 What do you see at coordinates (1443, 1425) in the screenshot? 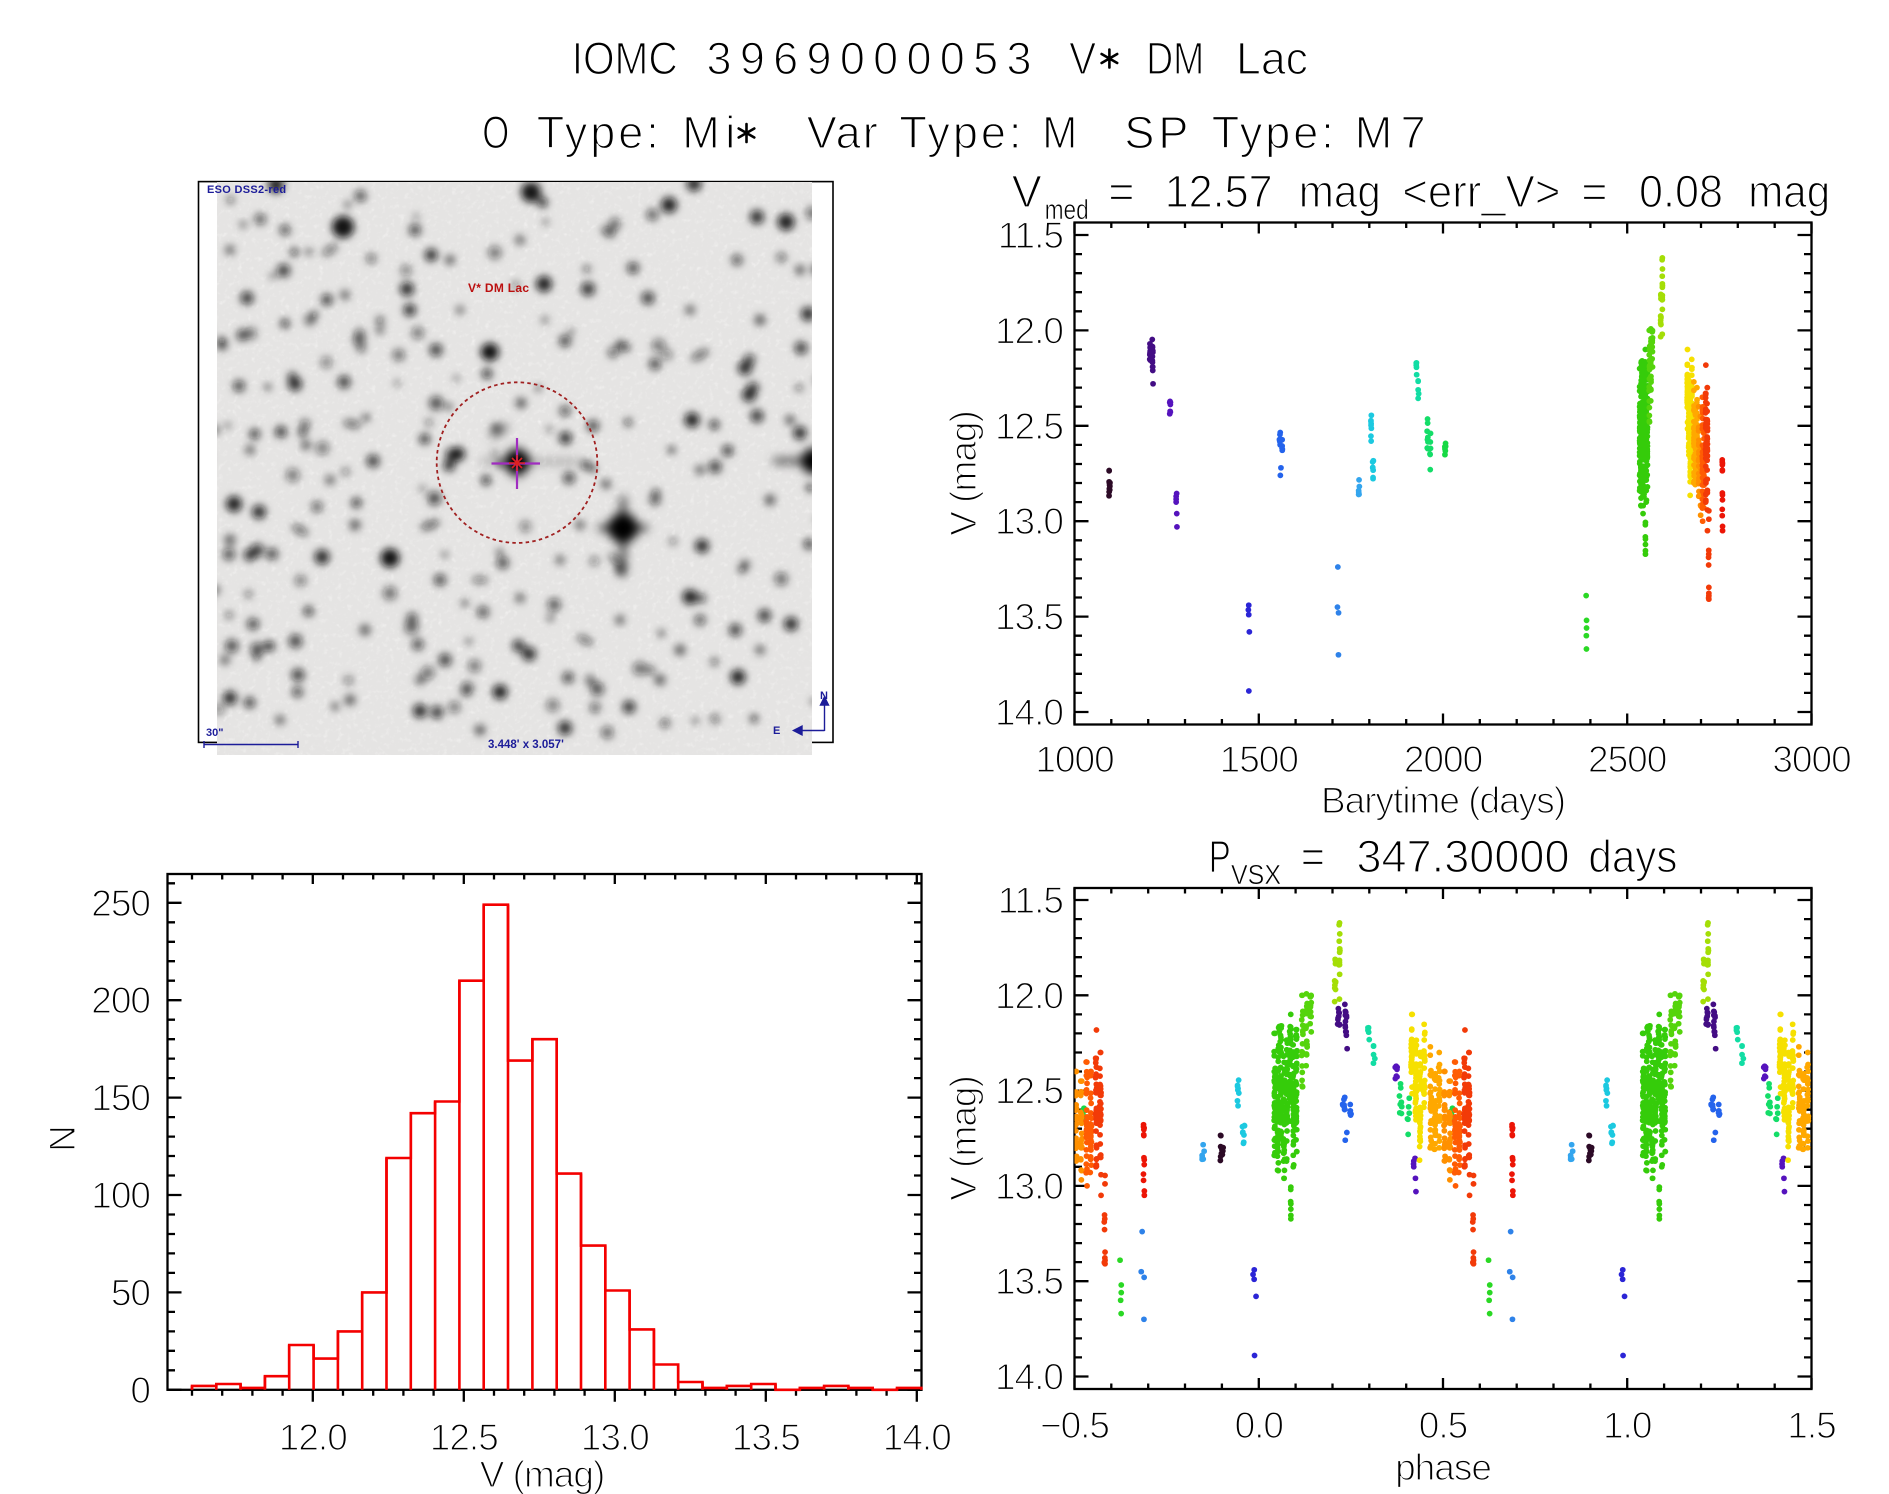
I see `svg-text: 0.5` at bounding box center [1443, 1425].